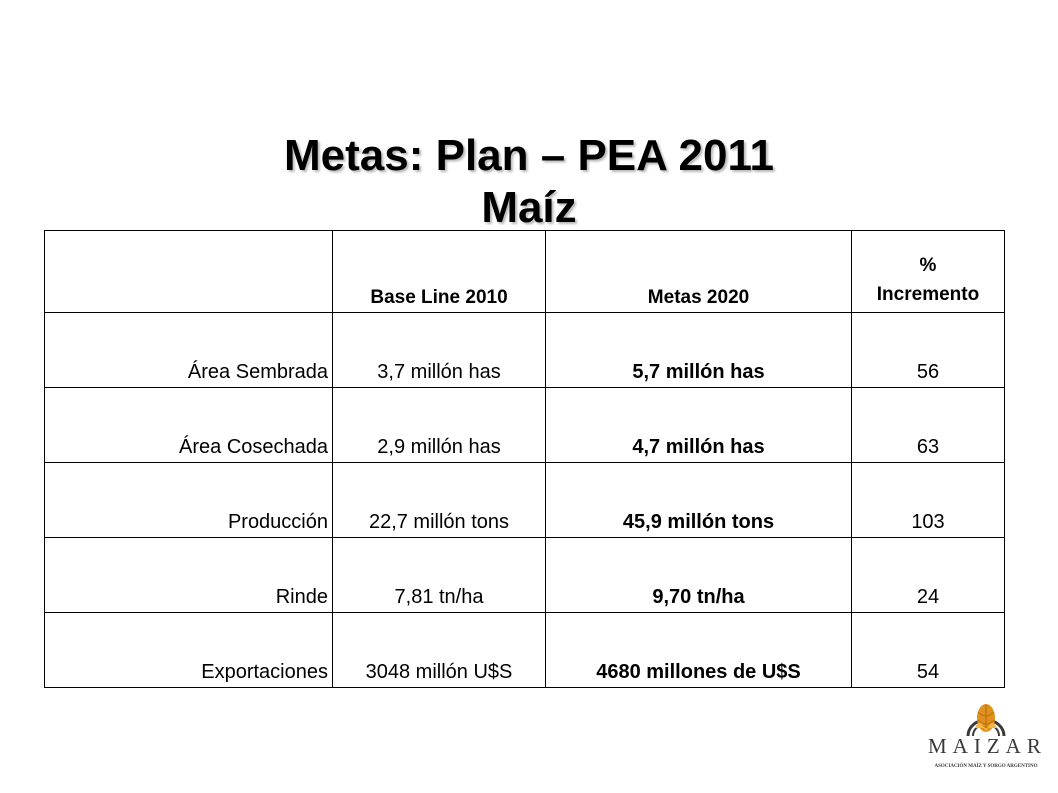 The width and height of the screenshot is (1058, 793). I want to click on meta-value: 5,7 millón has, so click(698, 350).